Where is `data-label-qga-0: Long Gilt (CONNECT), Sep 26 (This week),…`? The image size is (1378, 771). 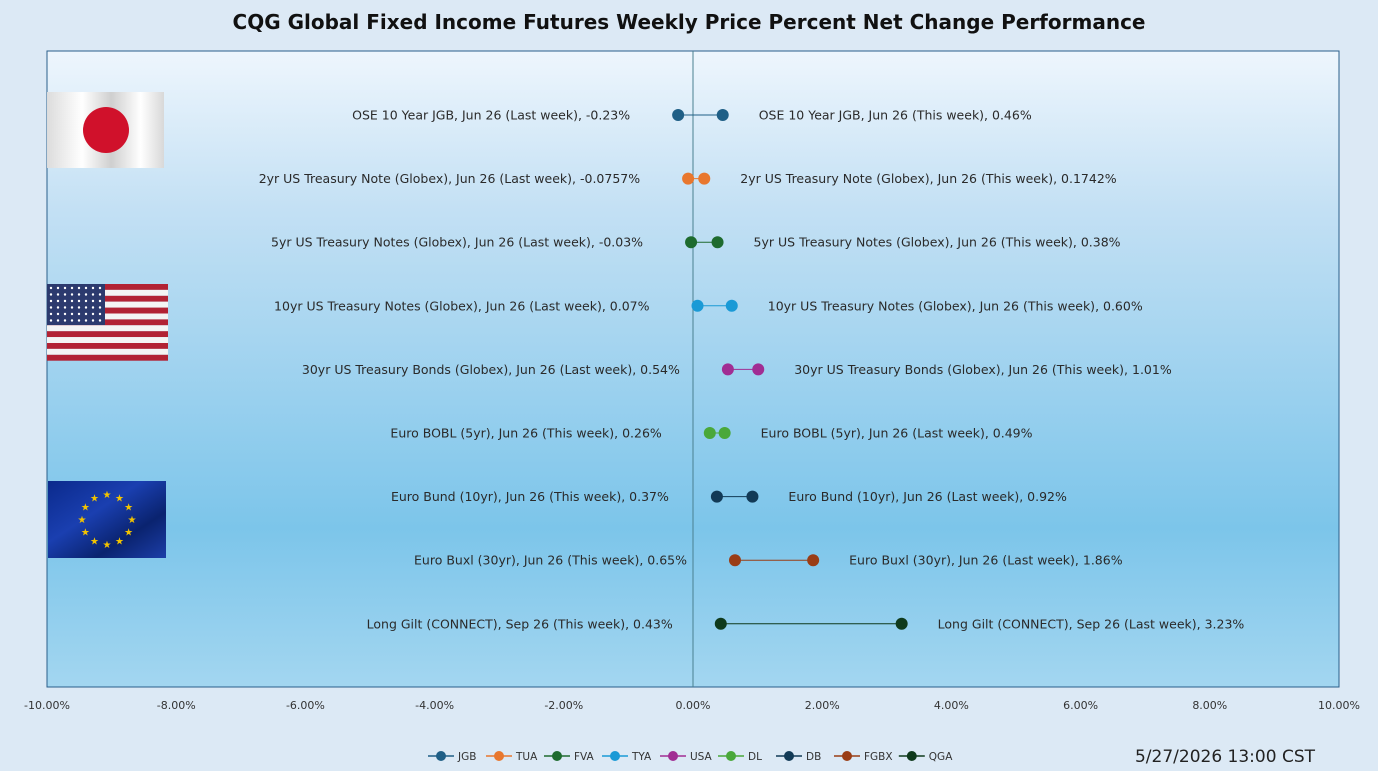 data-label-qga-0: Long Gilt (CONNECT), Sep 26 (This week),… is located at coordinates (520, 623).